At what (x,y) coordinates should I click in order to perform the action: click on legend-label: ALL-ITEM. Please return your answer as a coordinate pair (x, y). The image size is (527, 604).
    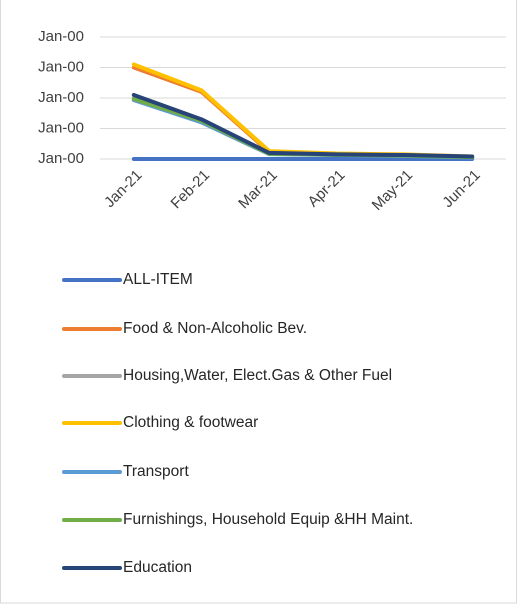
    Looking at the image, I should click on (158, 279).